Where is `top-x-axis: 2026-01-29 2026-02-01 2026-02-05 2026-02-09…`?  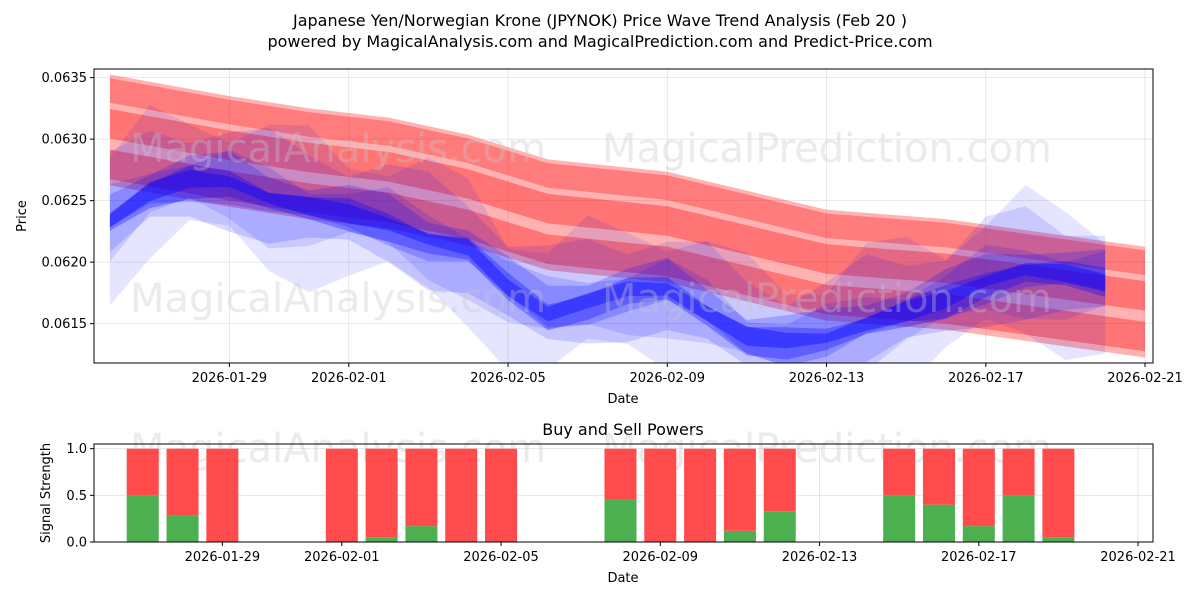 top-x-axis: 2026-01-29 2026-02-01 2026-02-05 2026-02-09… is located at coordinates (687, 374).